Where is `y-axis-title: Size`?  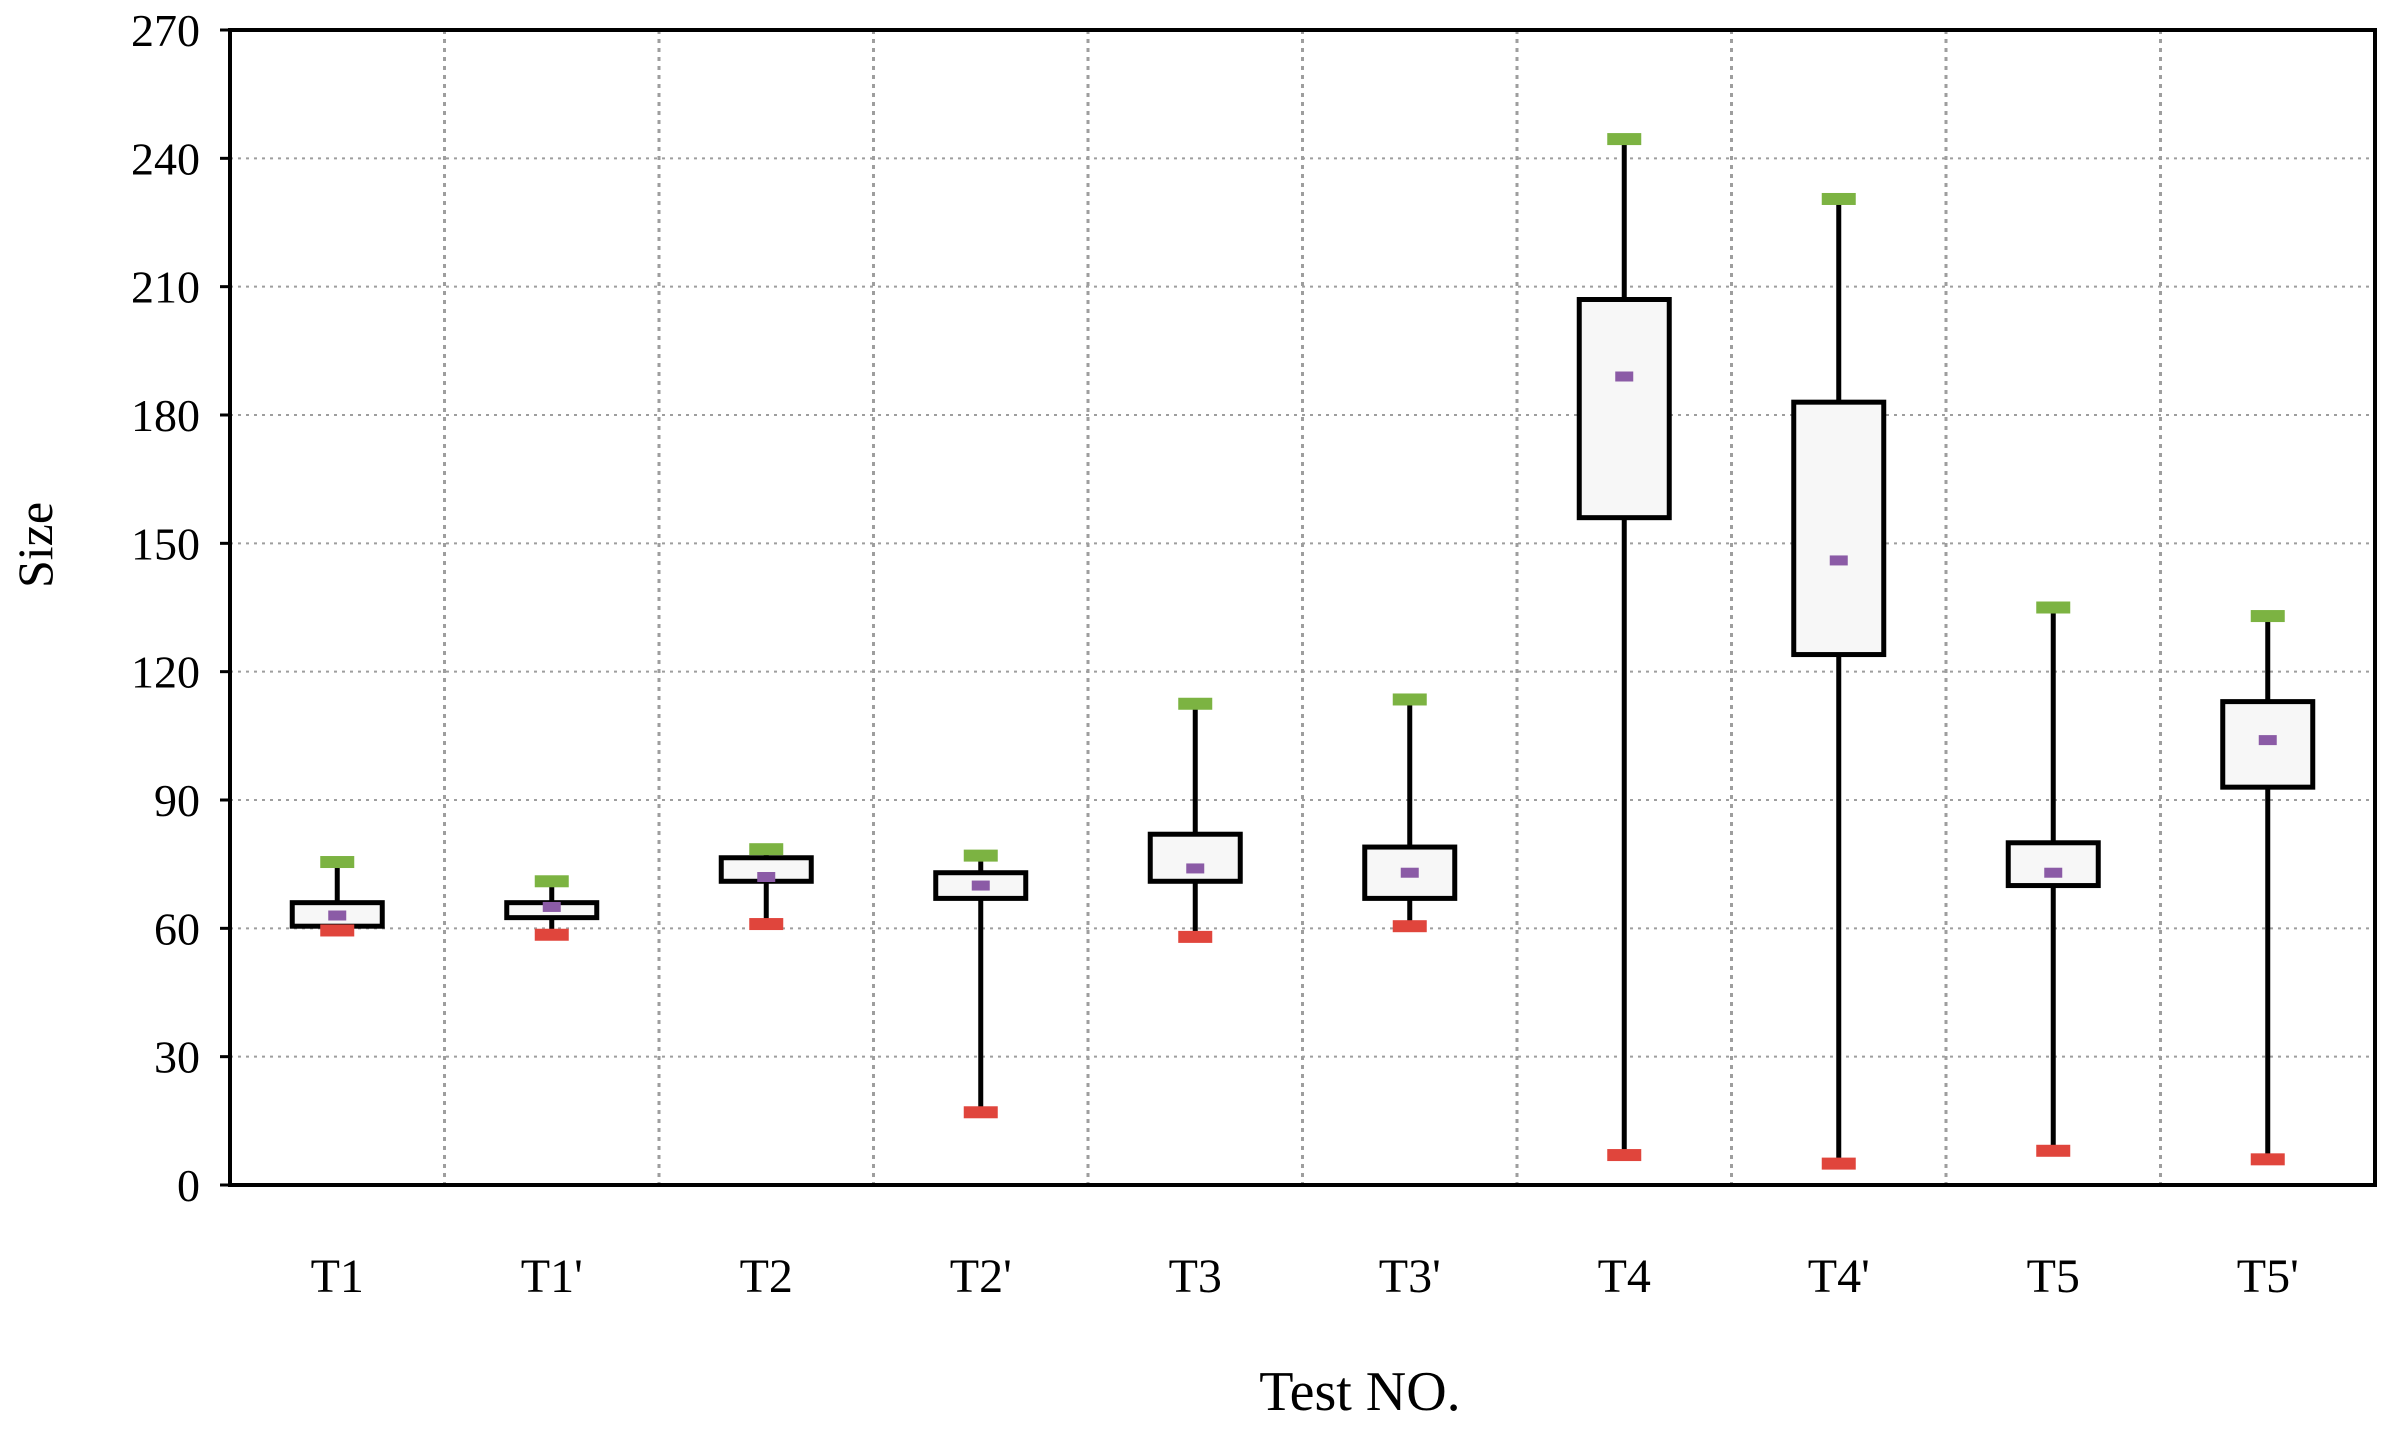
y-axis-title: Size is located at coordinates (35, 545).